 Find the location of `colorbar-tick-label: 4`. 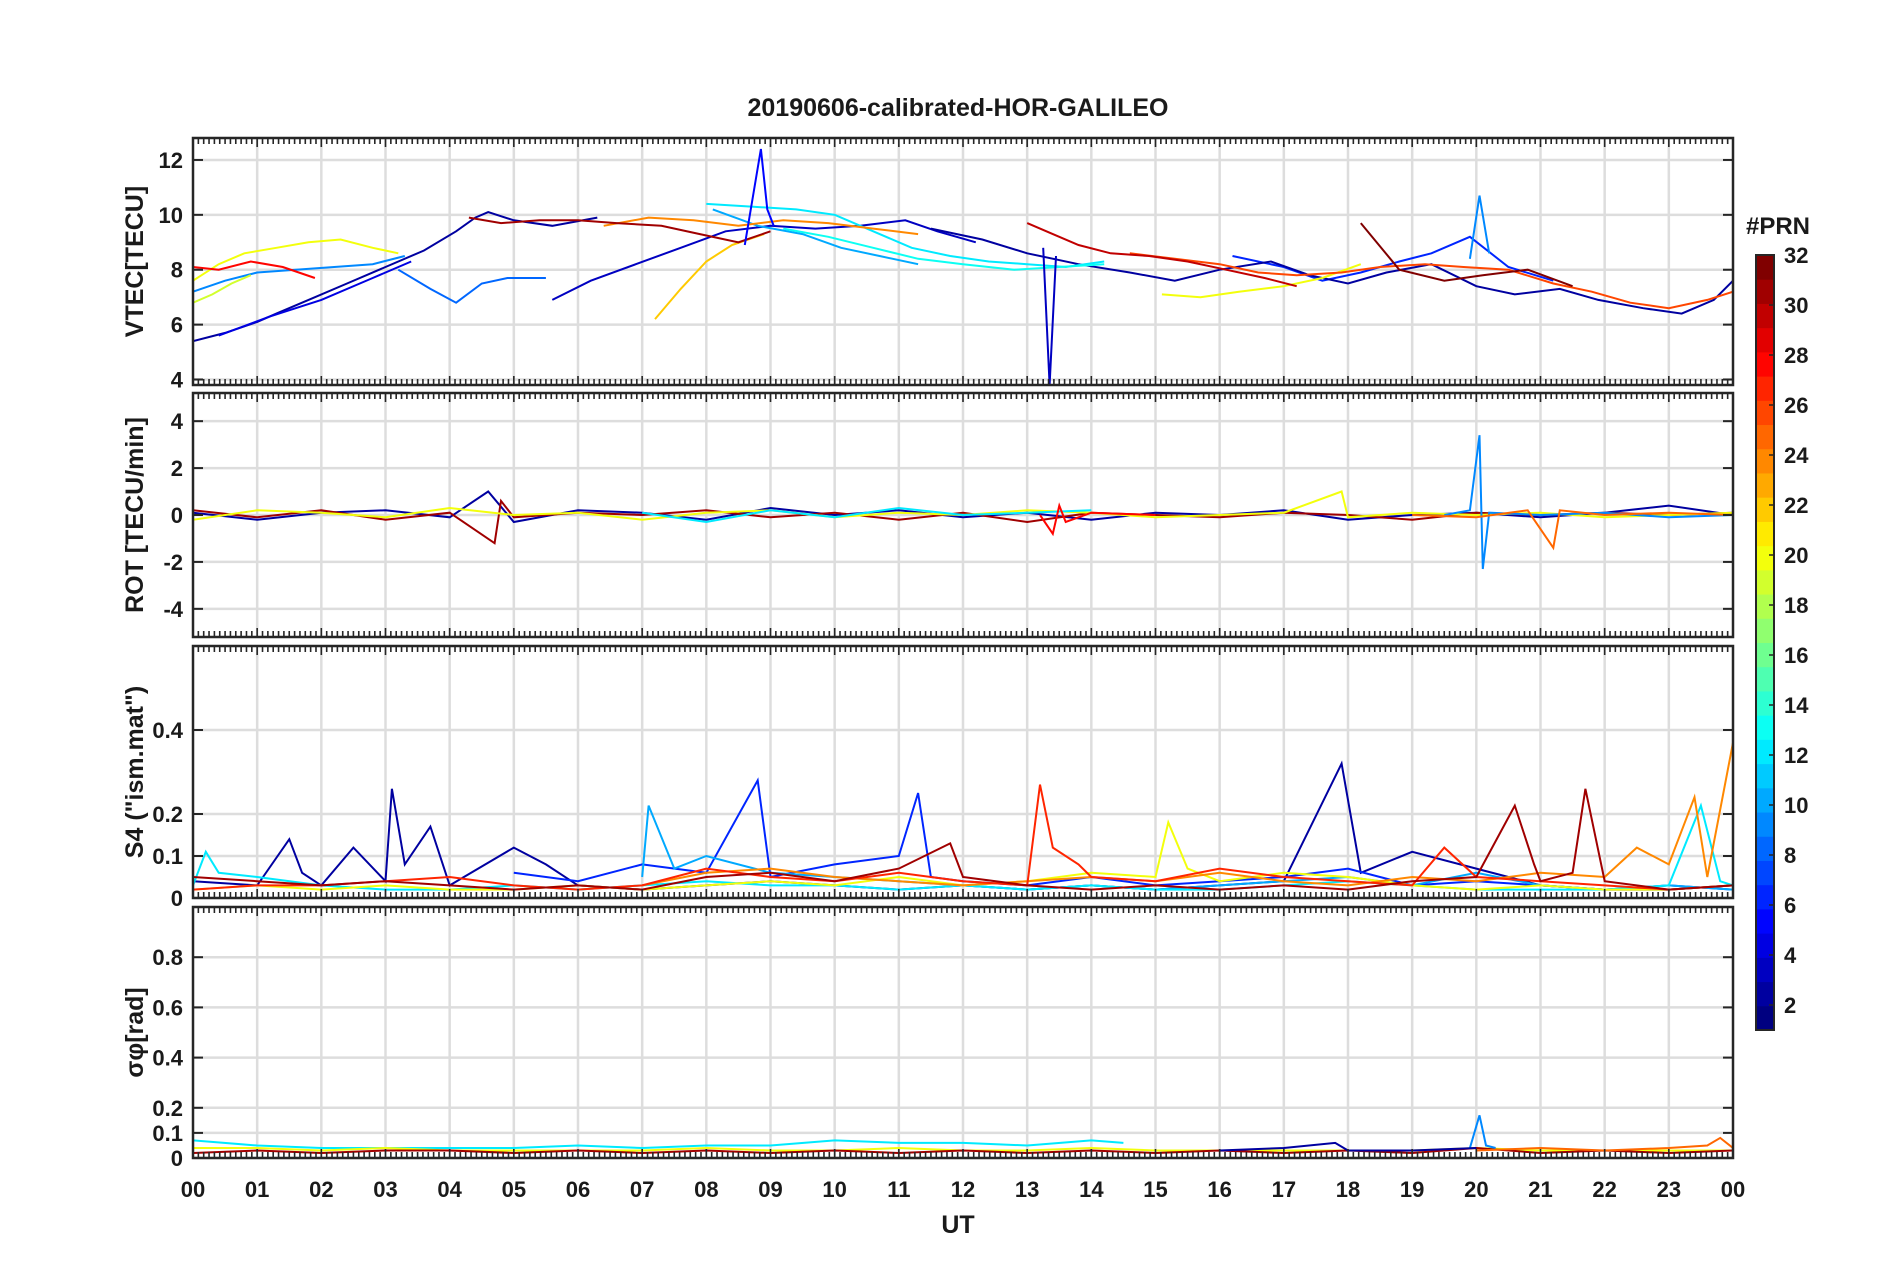

colorbar-tick-label: 4 is located at coordinates (1790, 955).